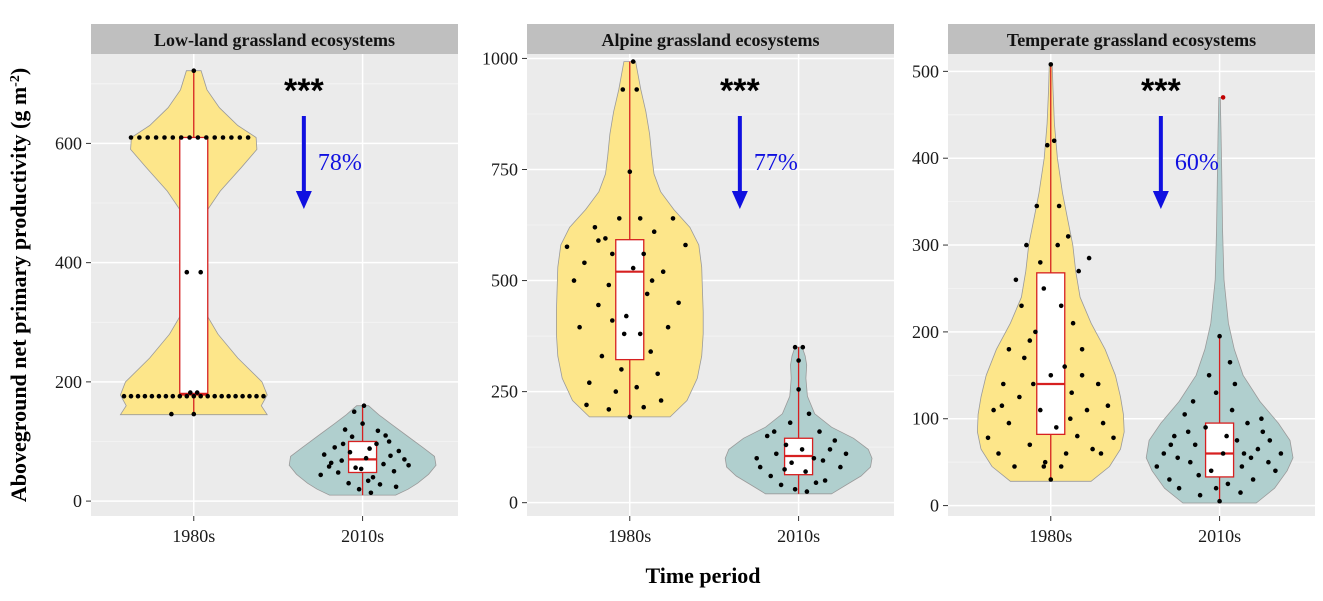 The image size is (1323, 601). What do you see at coordinates (776, 163) in the screenshot?
I see `reduction-label: 77%` at bounding box center [776, 163].